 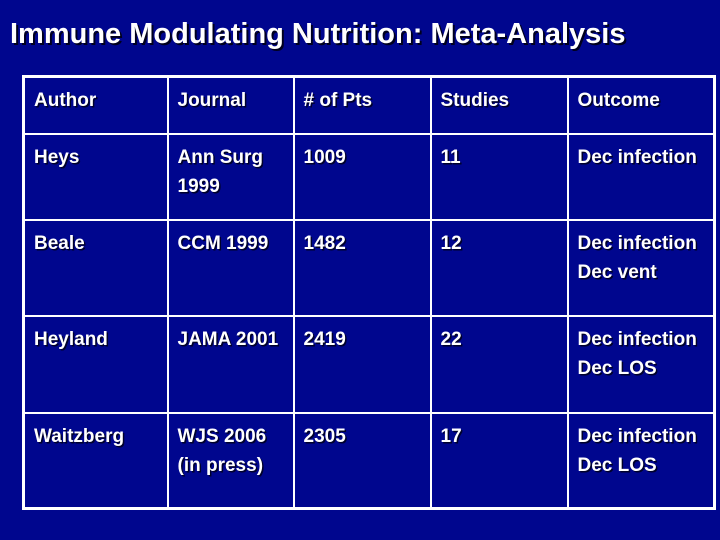 I want to click on column-header-studies: Studies, so click(x=499, y=105).